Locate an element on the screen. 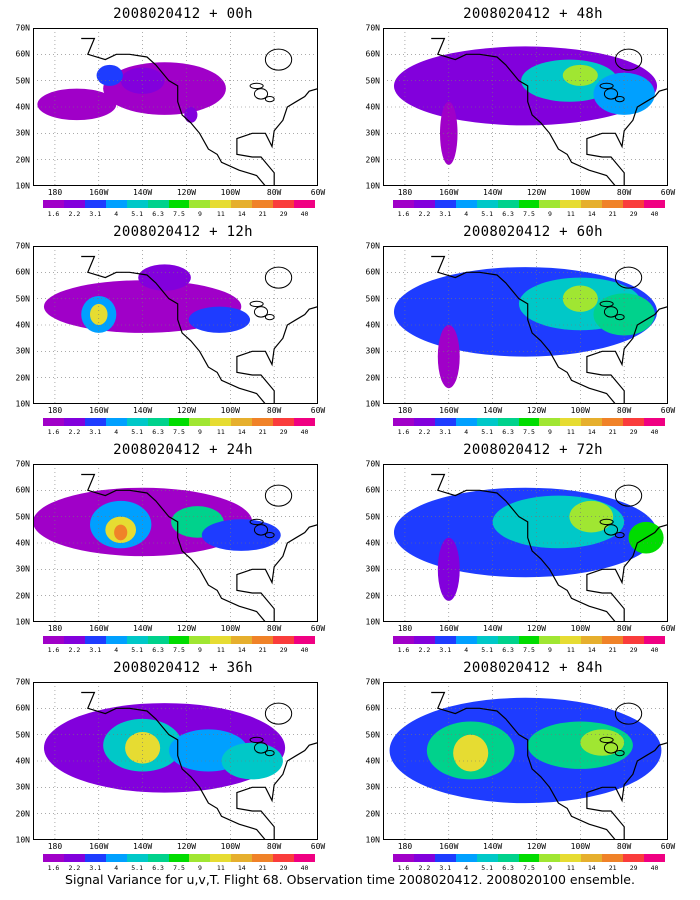 The height and width of the screenshot is (900, 700). colorbar-label: 9 is located at coordinates (199, 868).